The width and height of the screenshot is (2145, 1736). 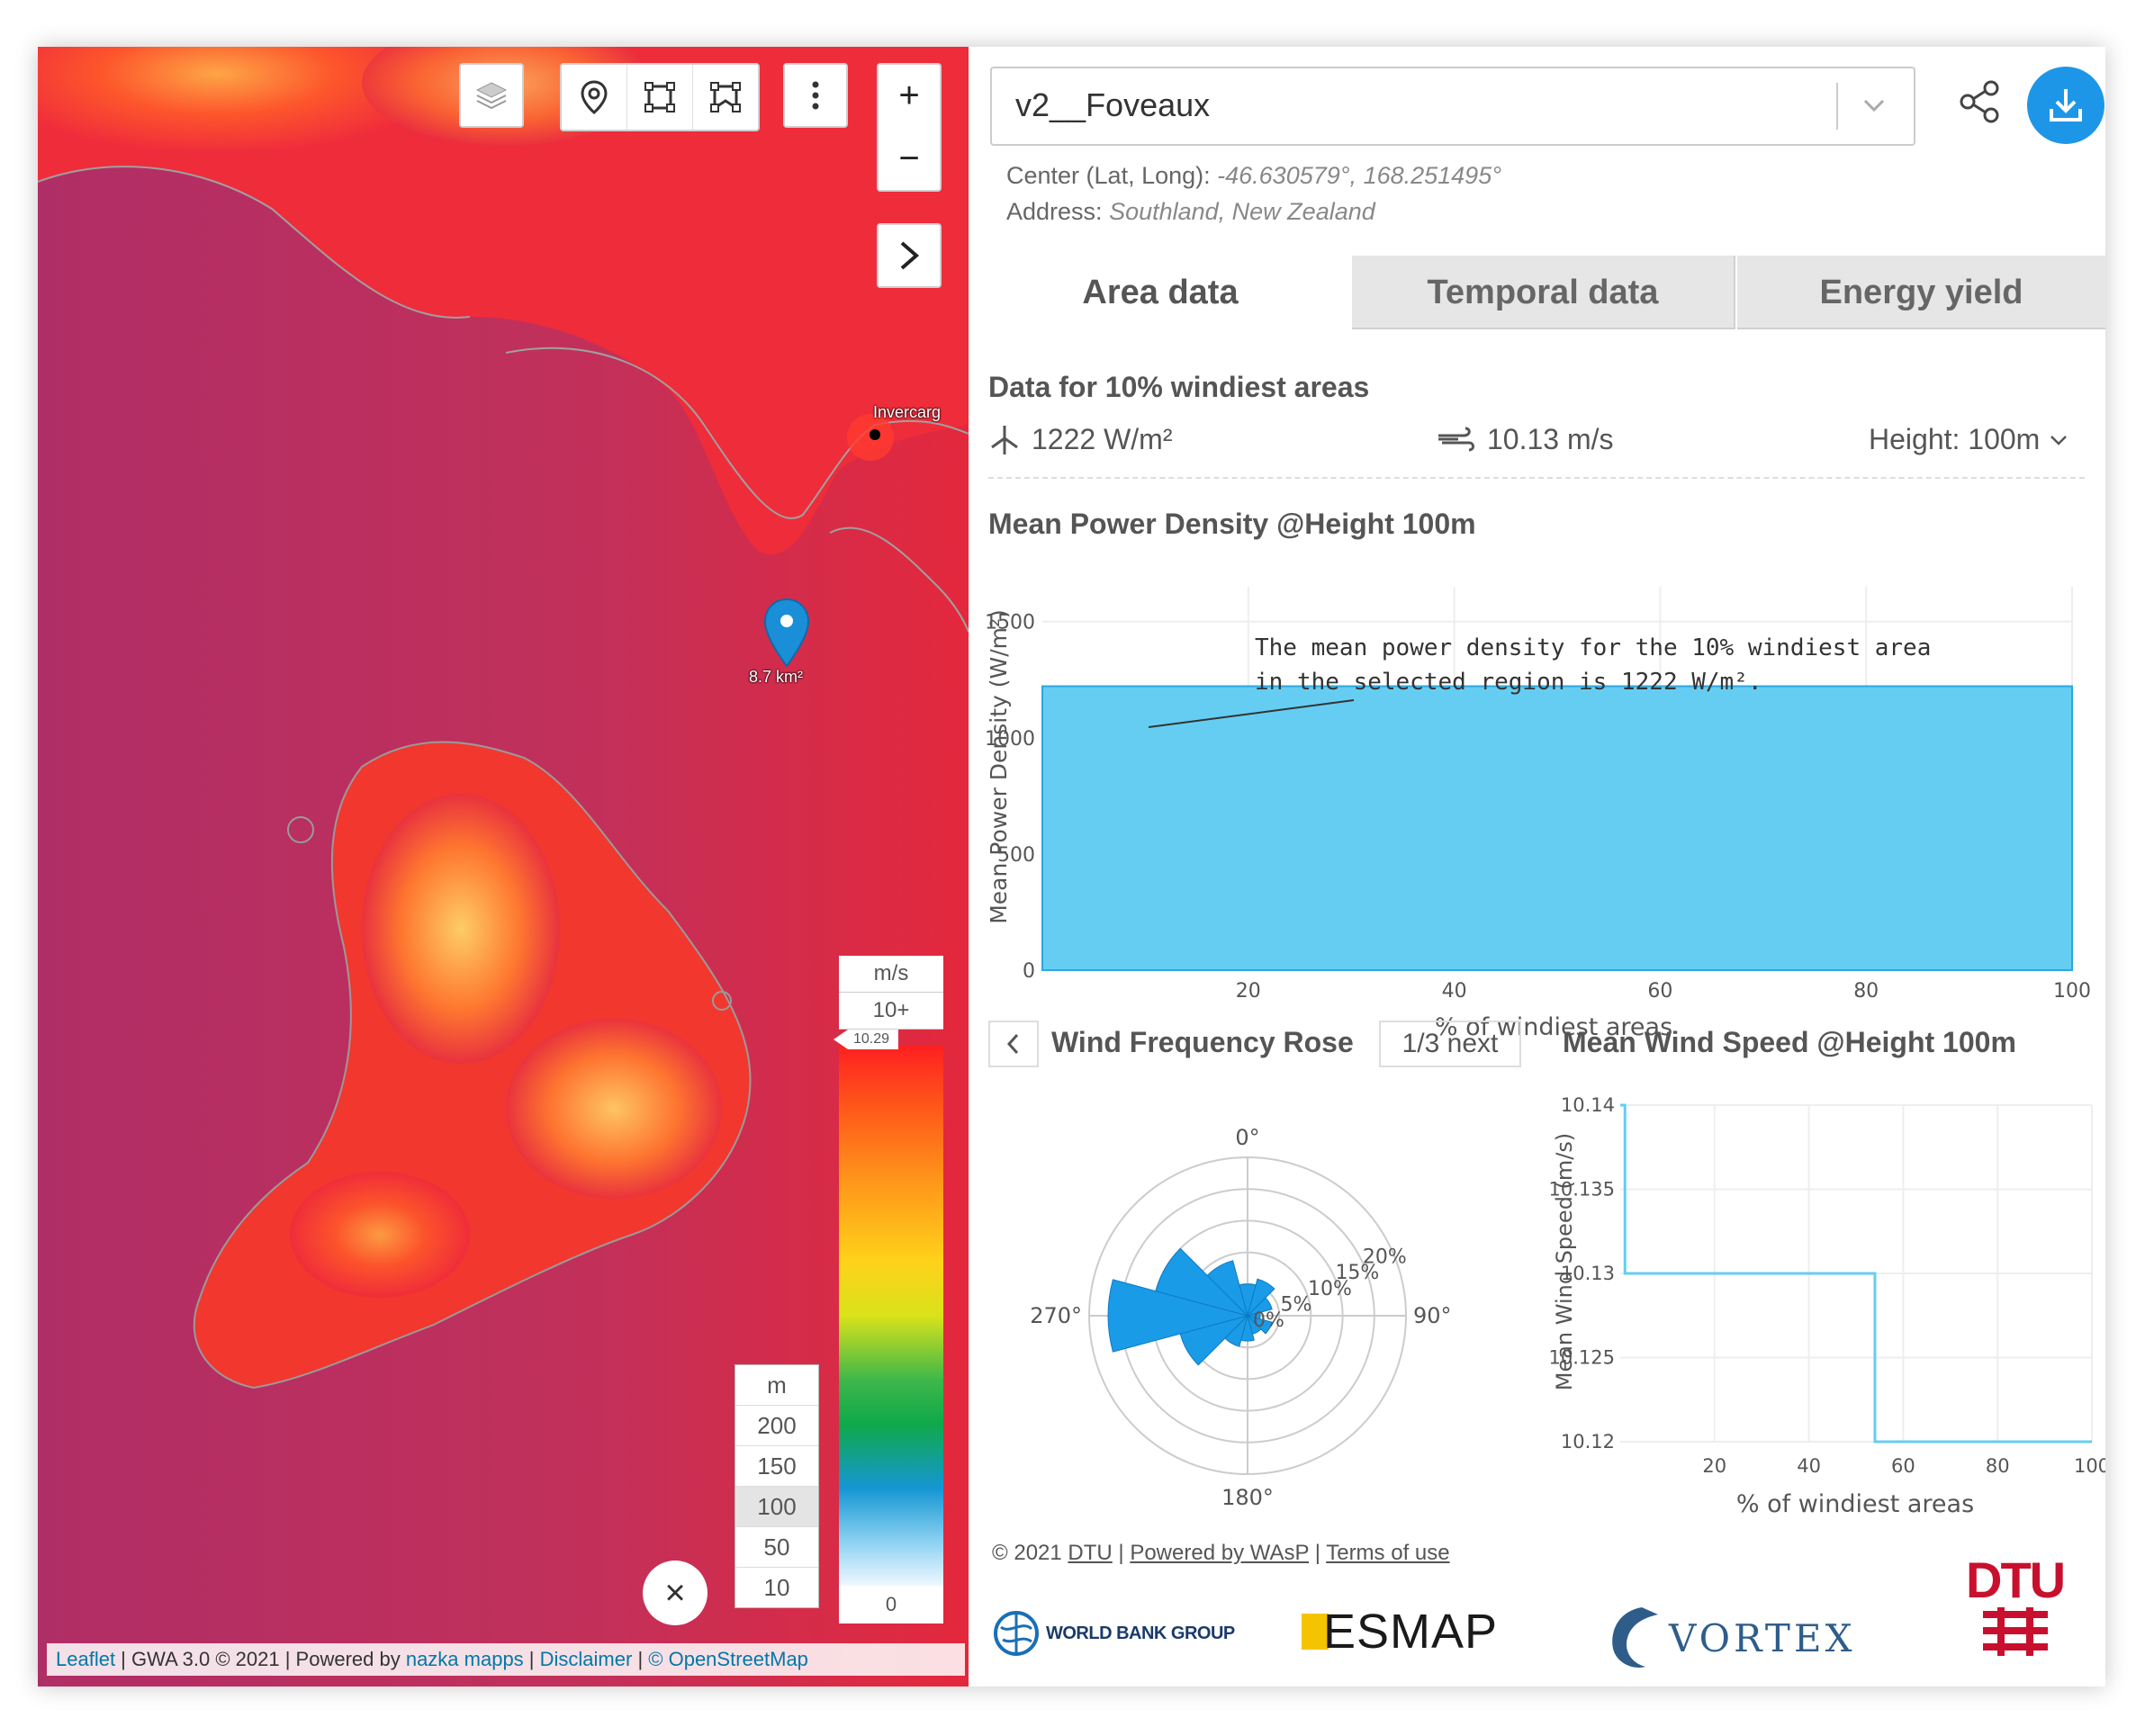 I want to click on terms-link: Terms of use, so click(x=1388, y=1553).